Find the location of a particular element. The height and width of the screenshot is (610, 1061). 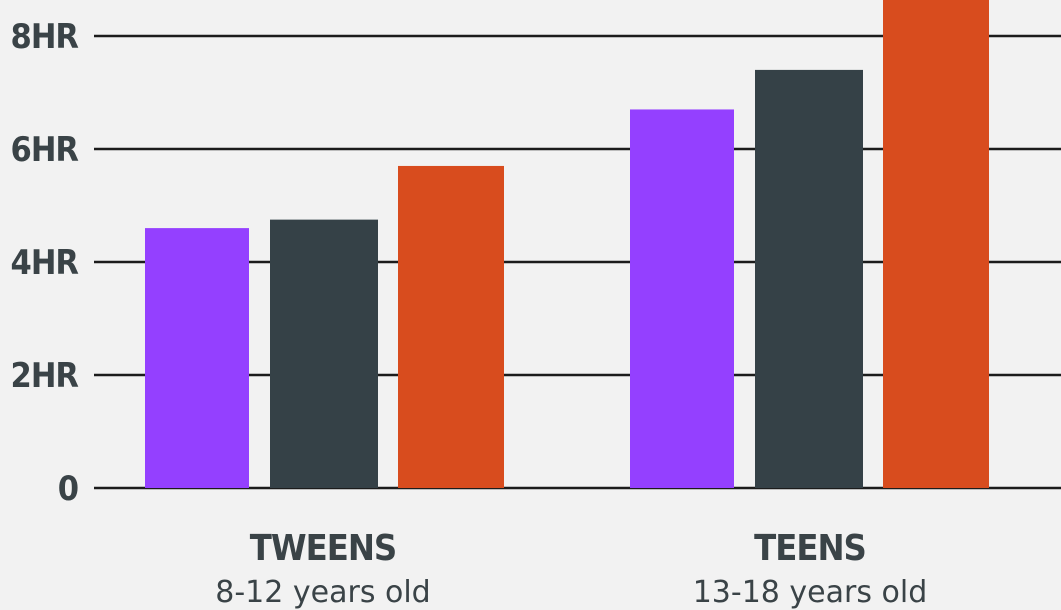

category-sublabel-teens: 13-18 years old is located at coordinates (810, 592).